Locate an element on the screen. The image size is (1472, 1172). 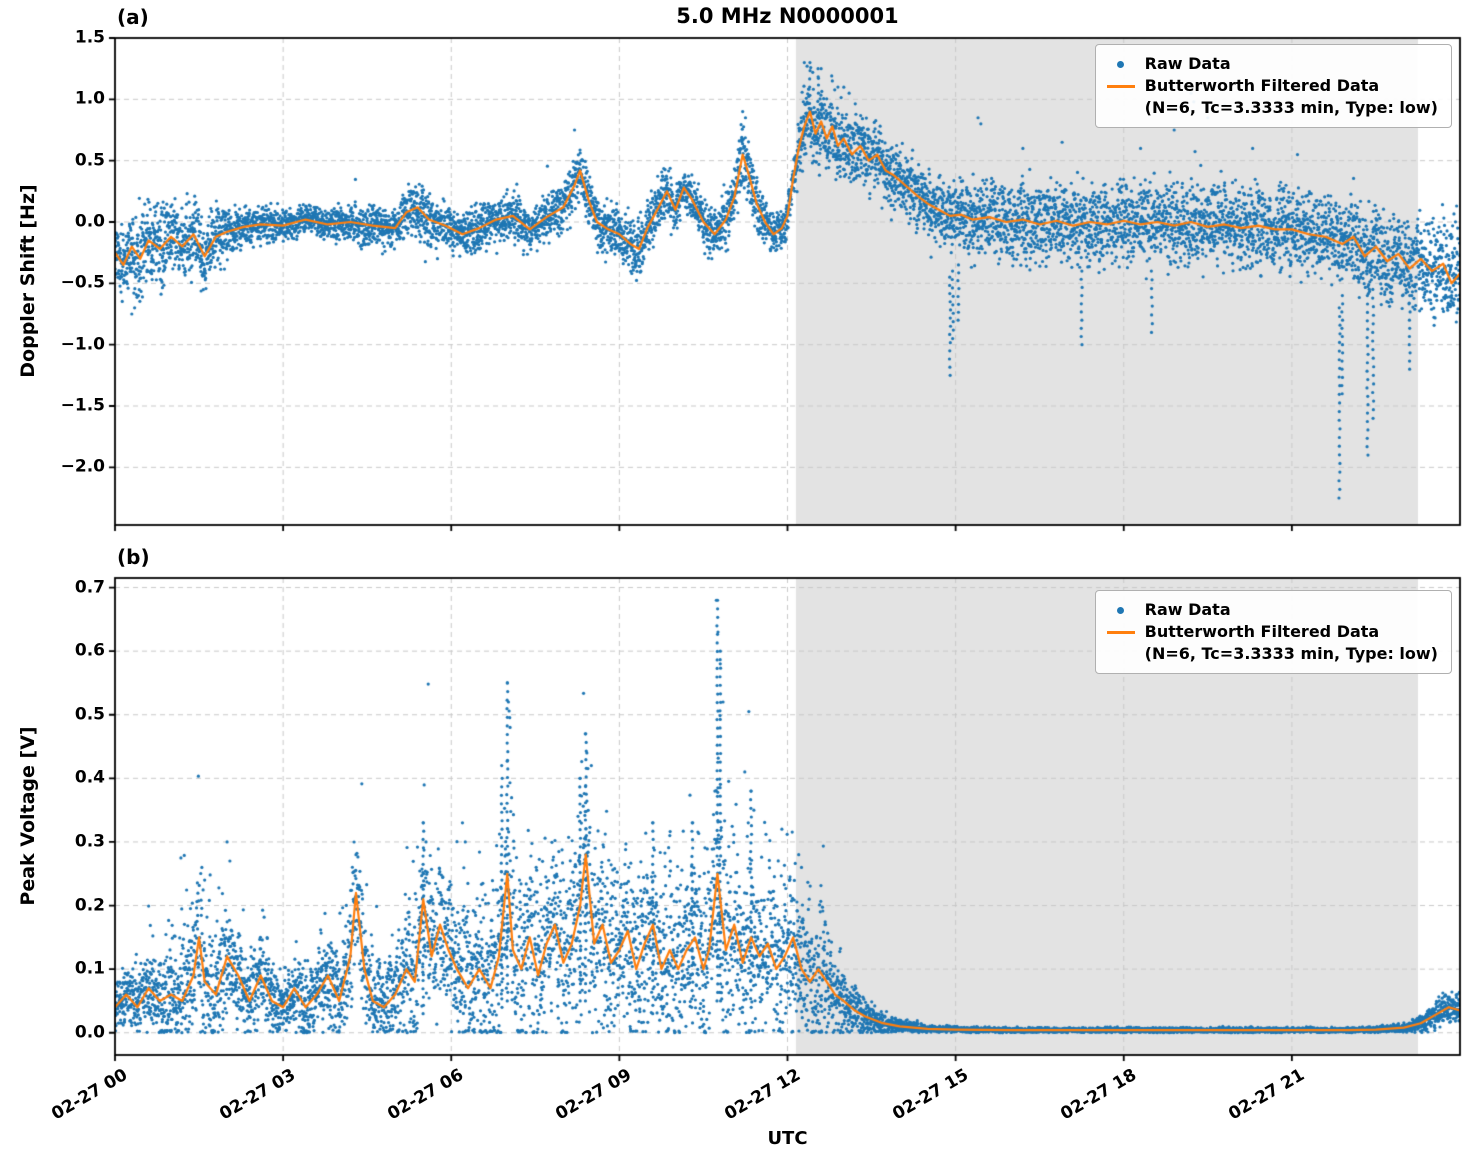
y-tick-label: −0.5 is located at coordinates (82, 282).